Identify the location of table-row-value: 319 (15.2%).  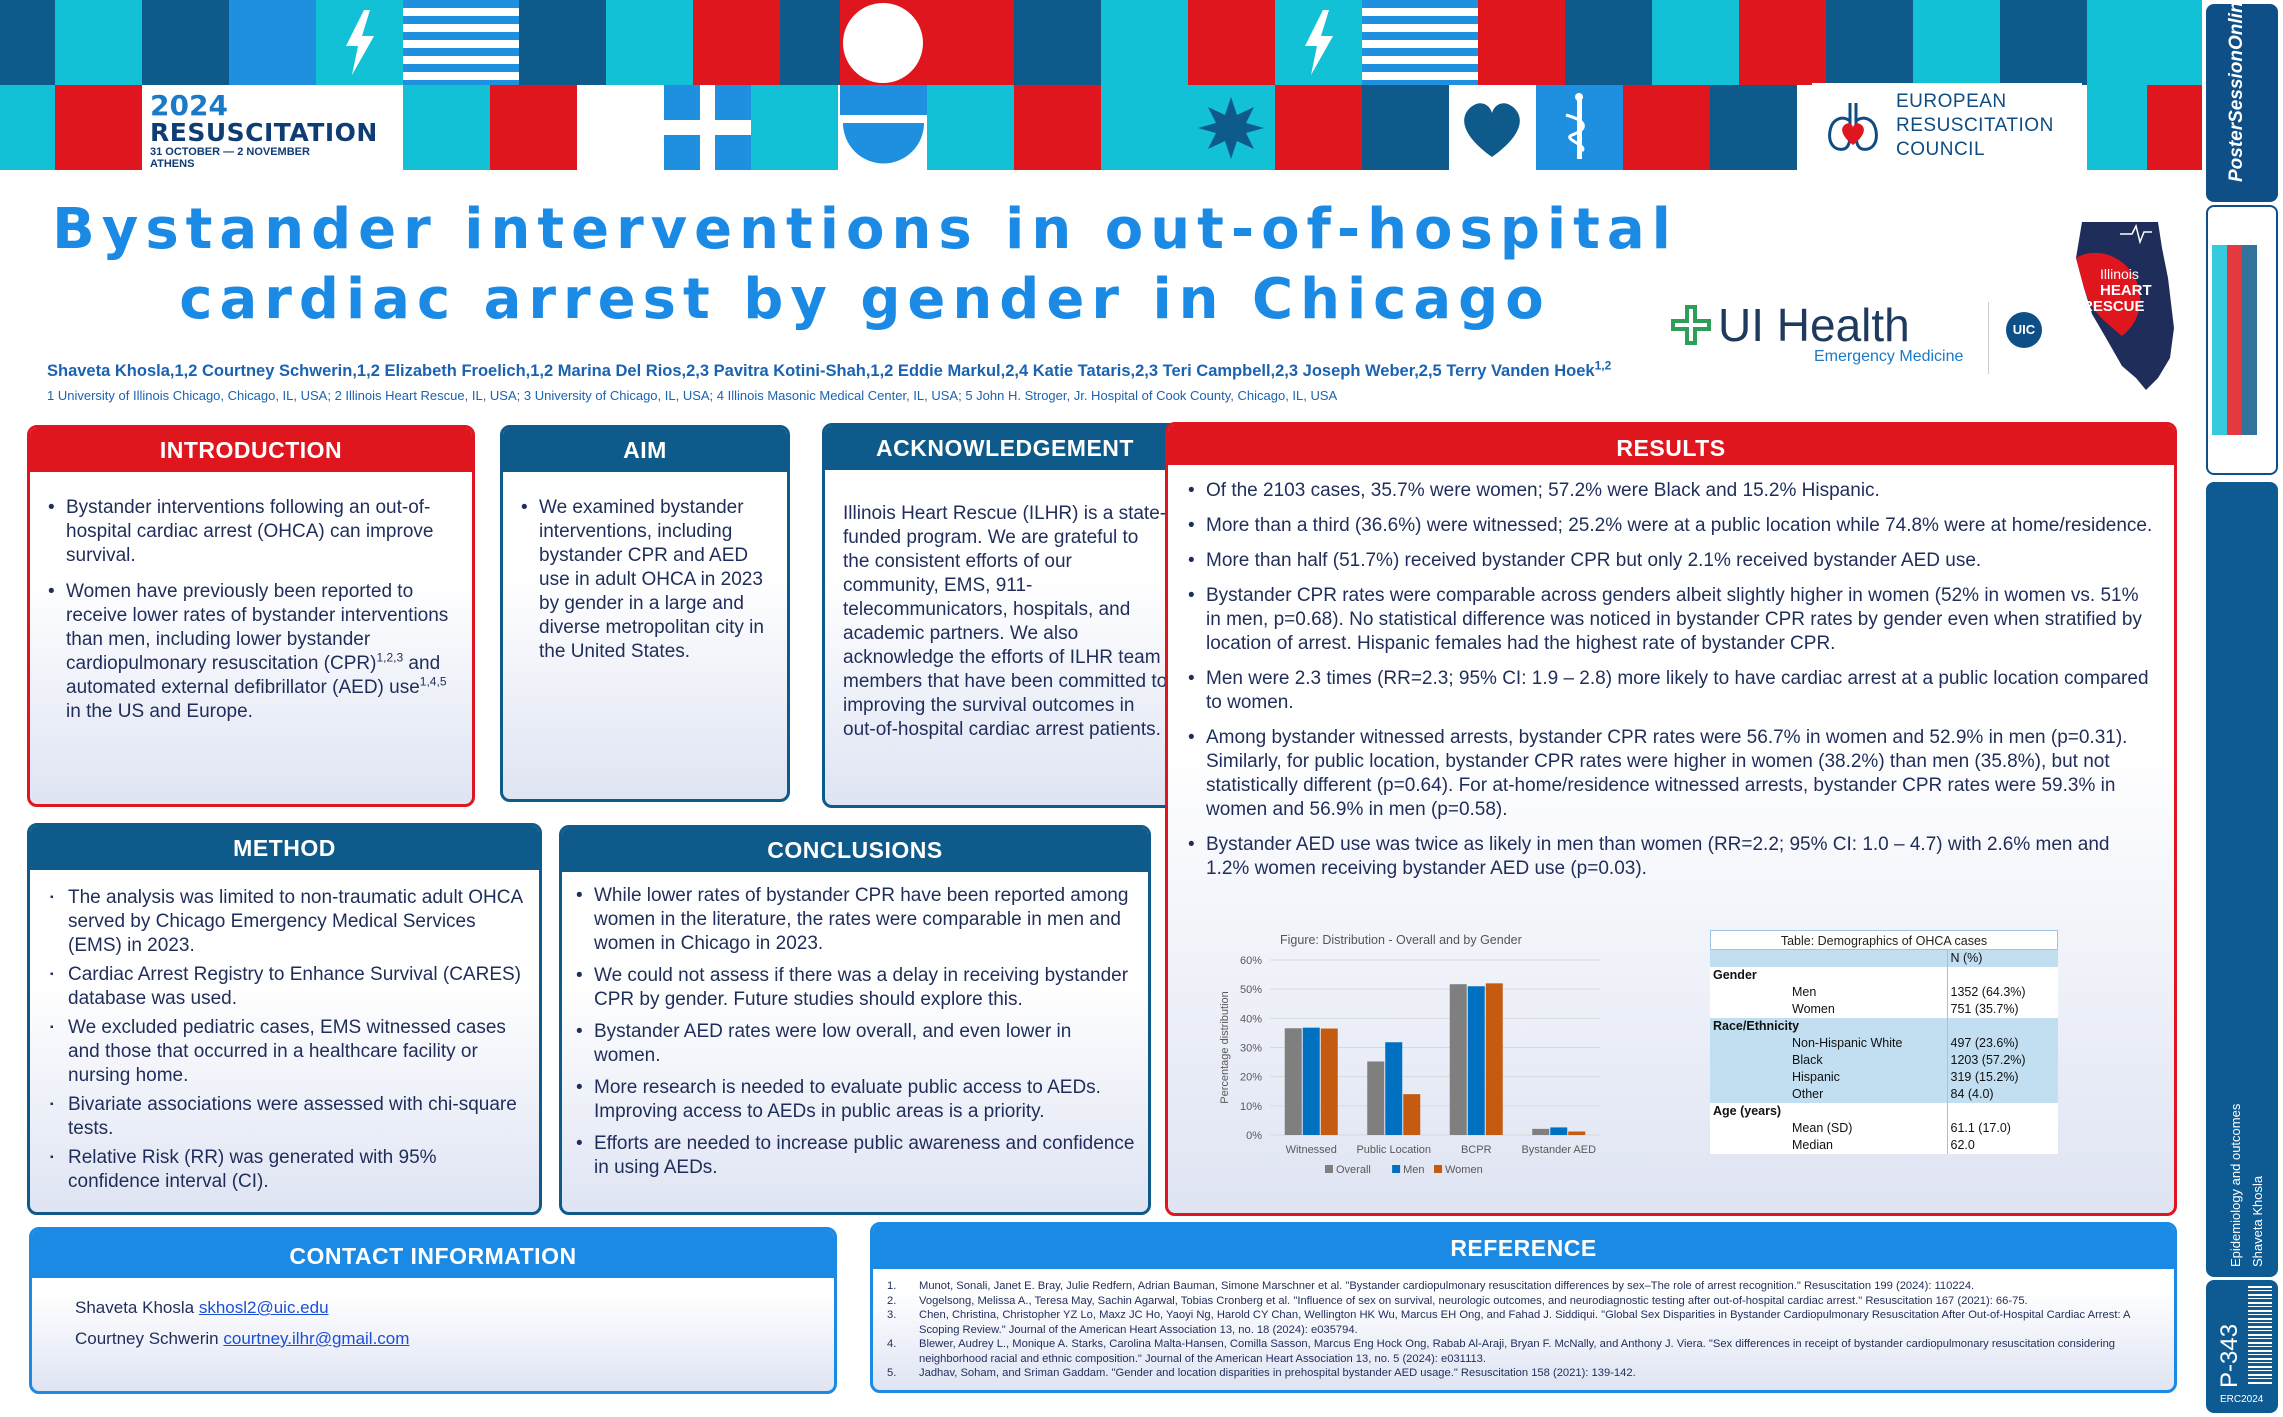
(2002, 1077).